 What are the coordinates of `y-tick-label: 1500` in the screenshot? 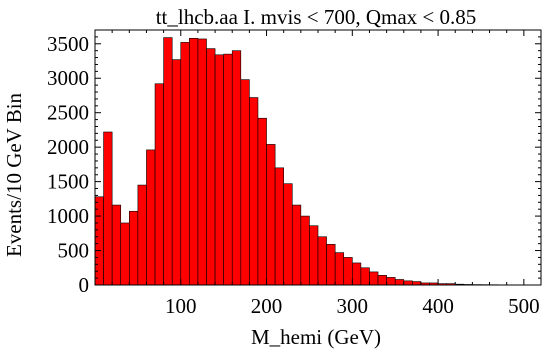 It's located at (68, 182).